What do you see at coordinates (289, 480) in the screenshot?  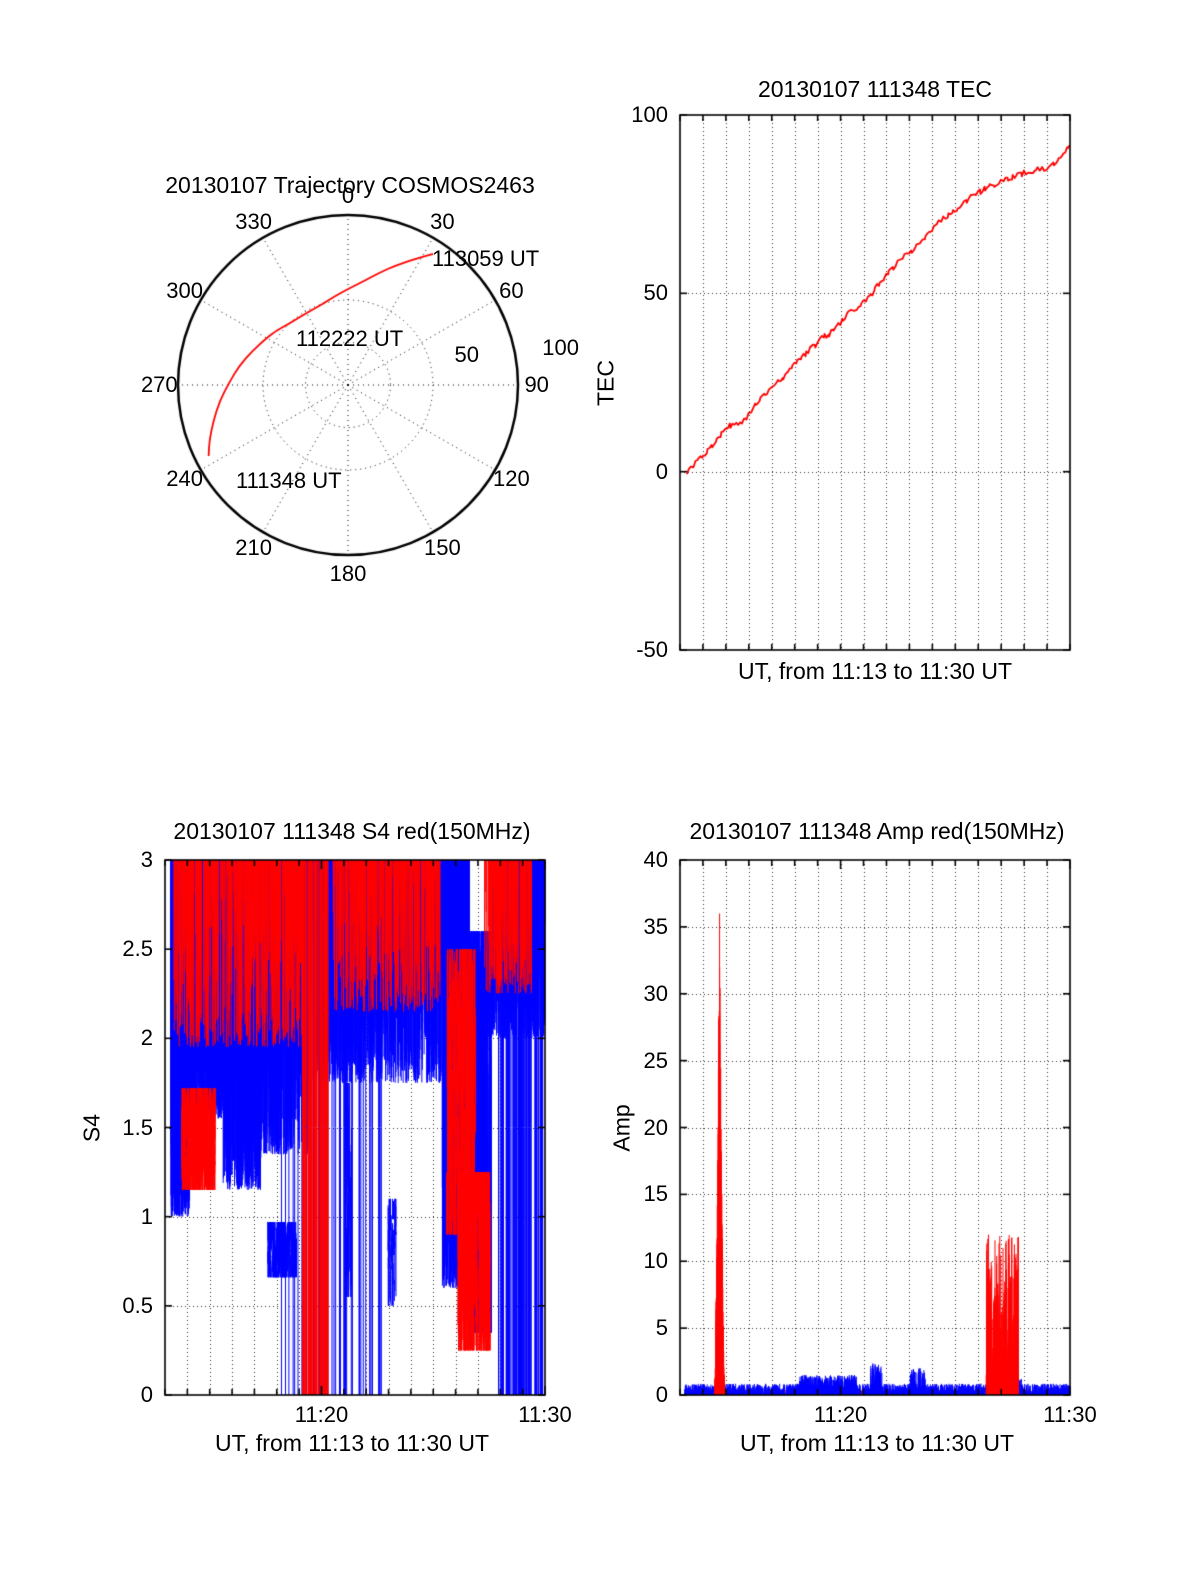 I see `trajectory-annotation-end-time: 111348 UT` at bounding box center [289, 480].